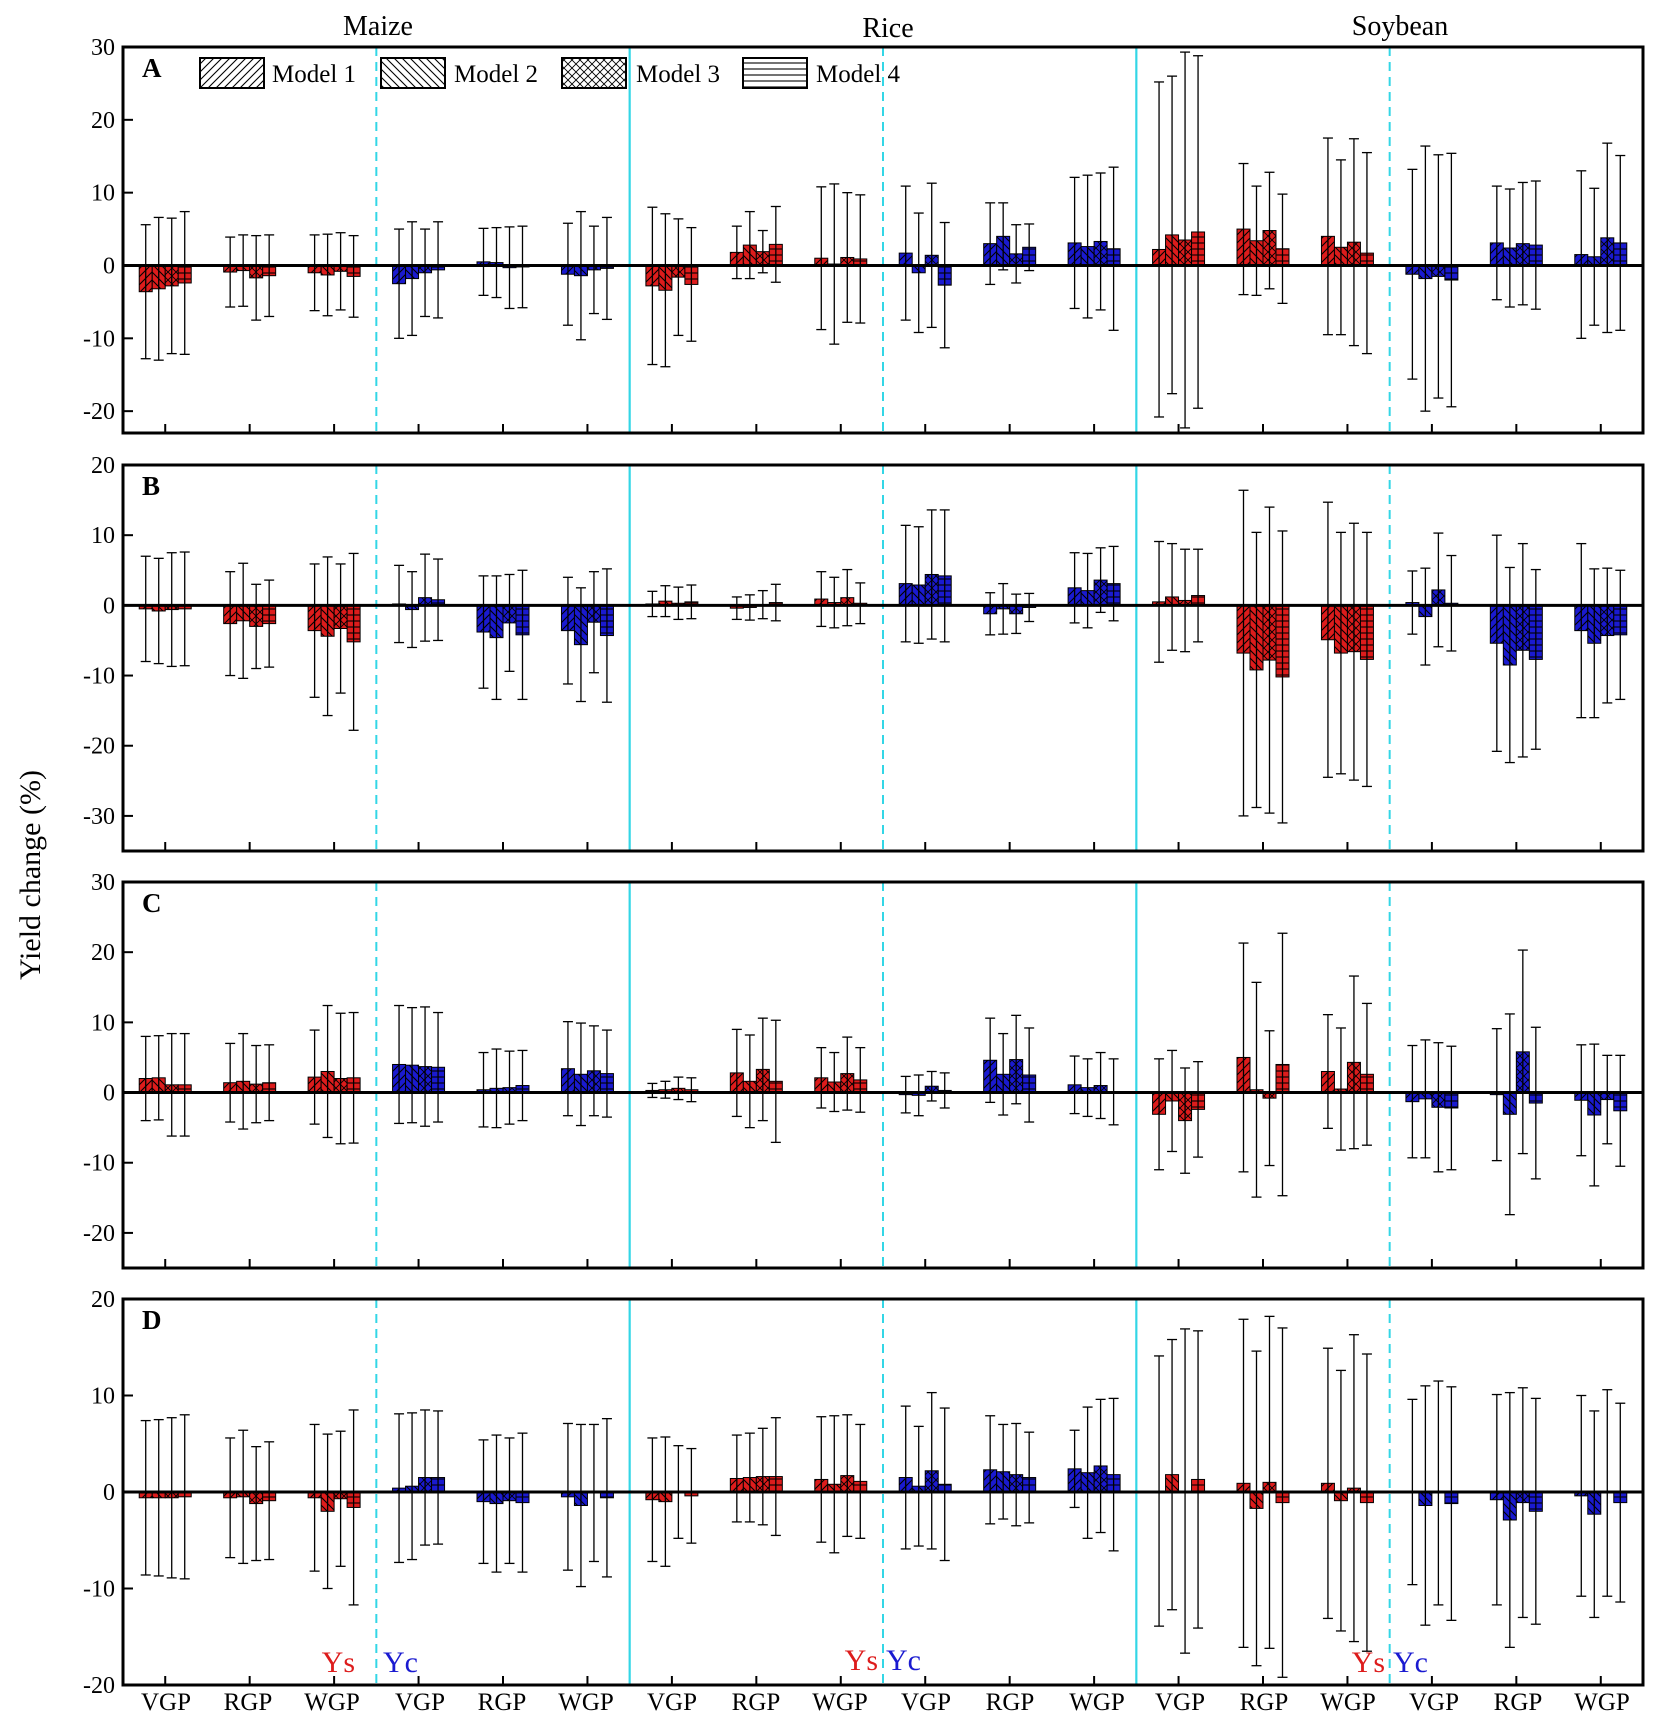  Describe the element at coordinates (378, 26) in the screenshot. I see `crop-title-maize: Maize` at that location.